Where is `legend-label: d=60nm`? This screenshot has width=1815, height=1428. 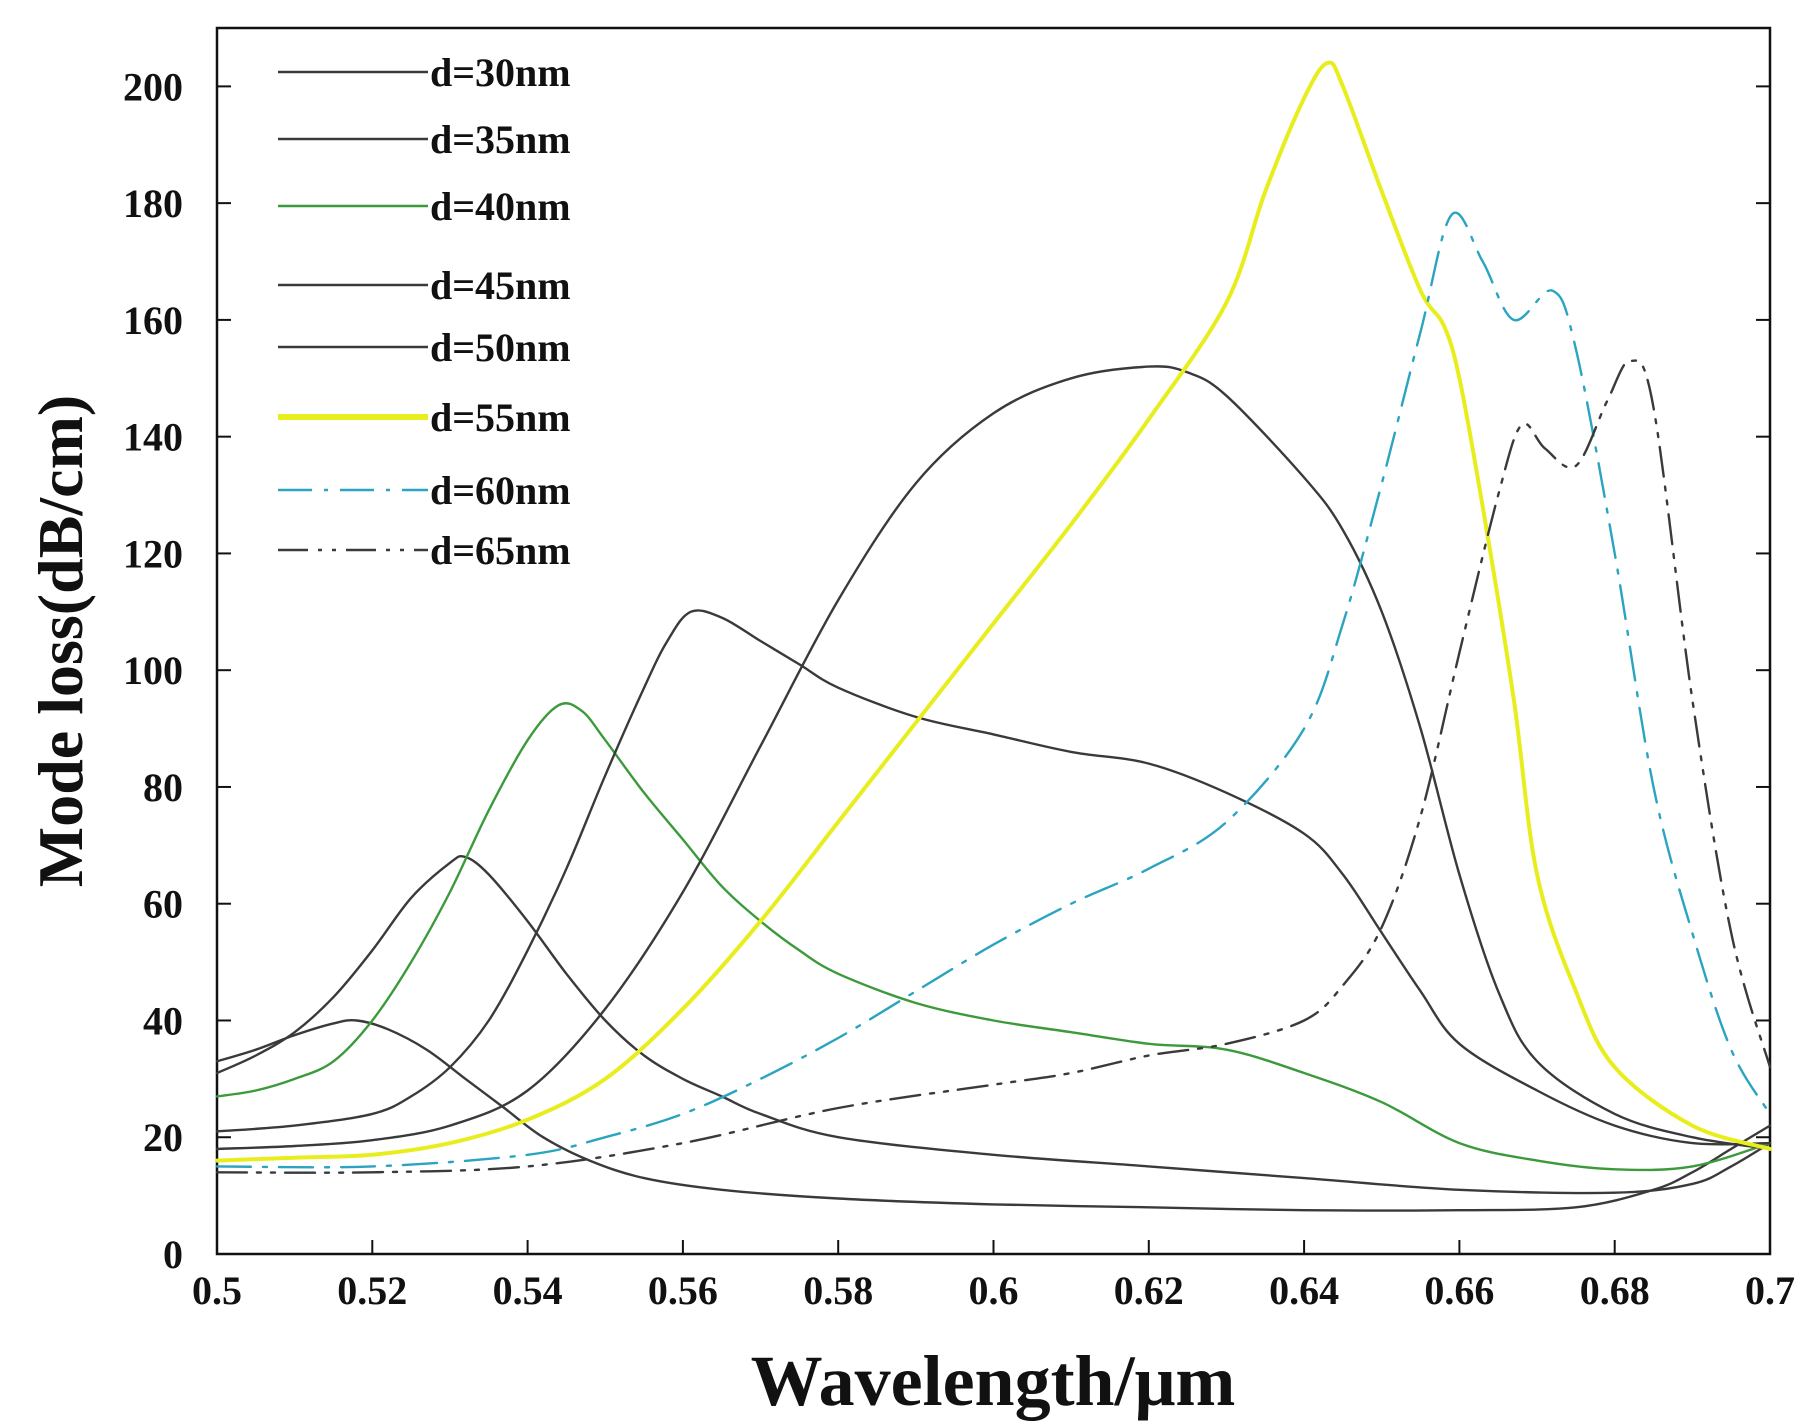 legend-label: d=60nm is located at coordinates (500, 490).